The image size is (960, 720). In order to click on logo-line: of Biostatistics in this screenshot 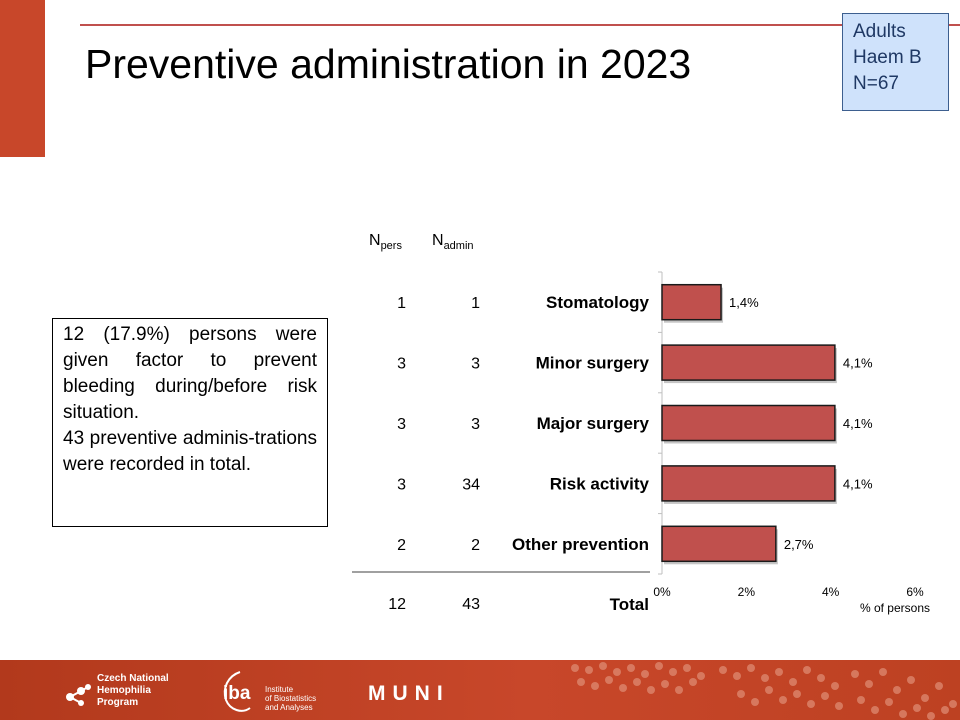, I will do `click(291, 698)`.